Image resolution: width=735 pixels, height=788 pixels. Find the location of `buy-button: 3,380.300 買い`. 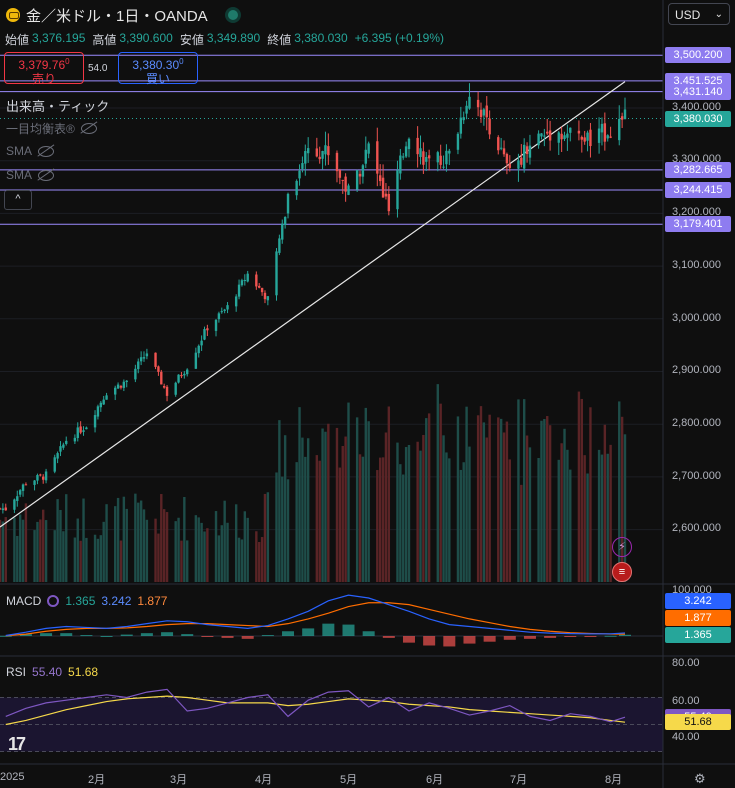

buy-button: 3,380.300 買い is located at coordinates (158, 69).